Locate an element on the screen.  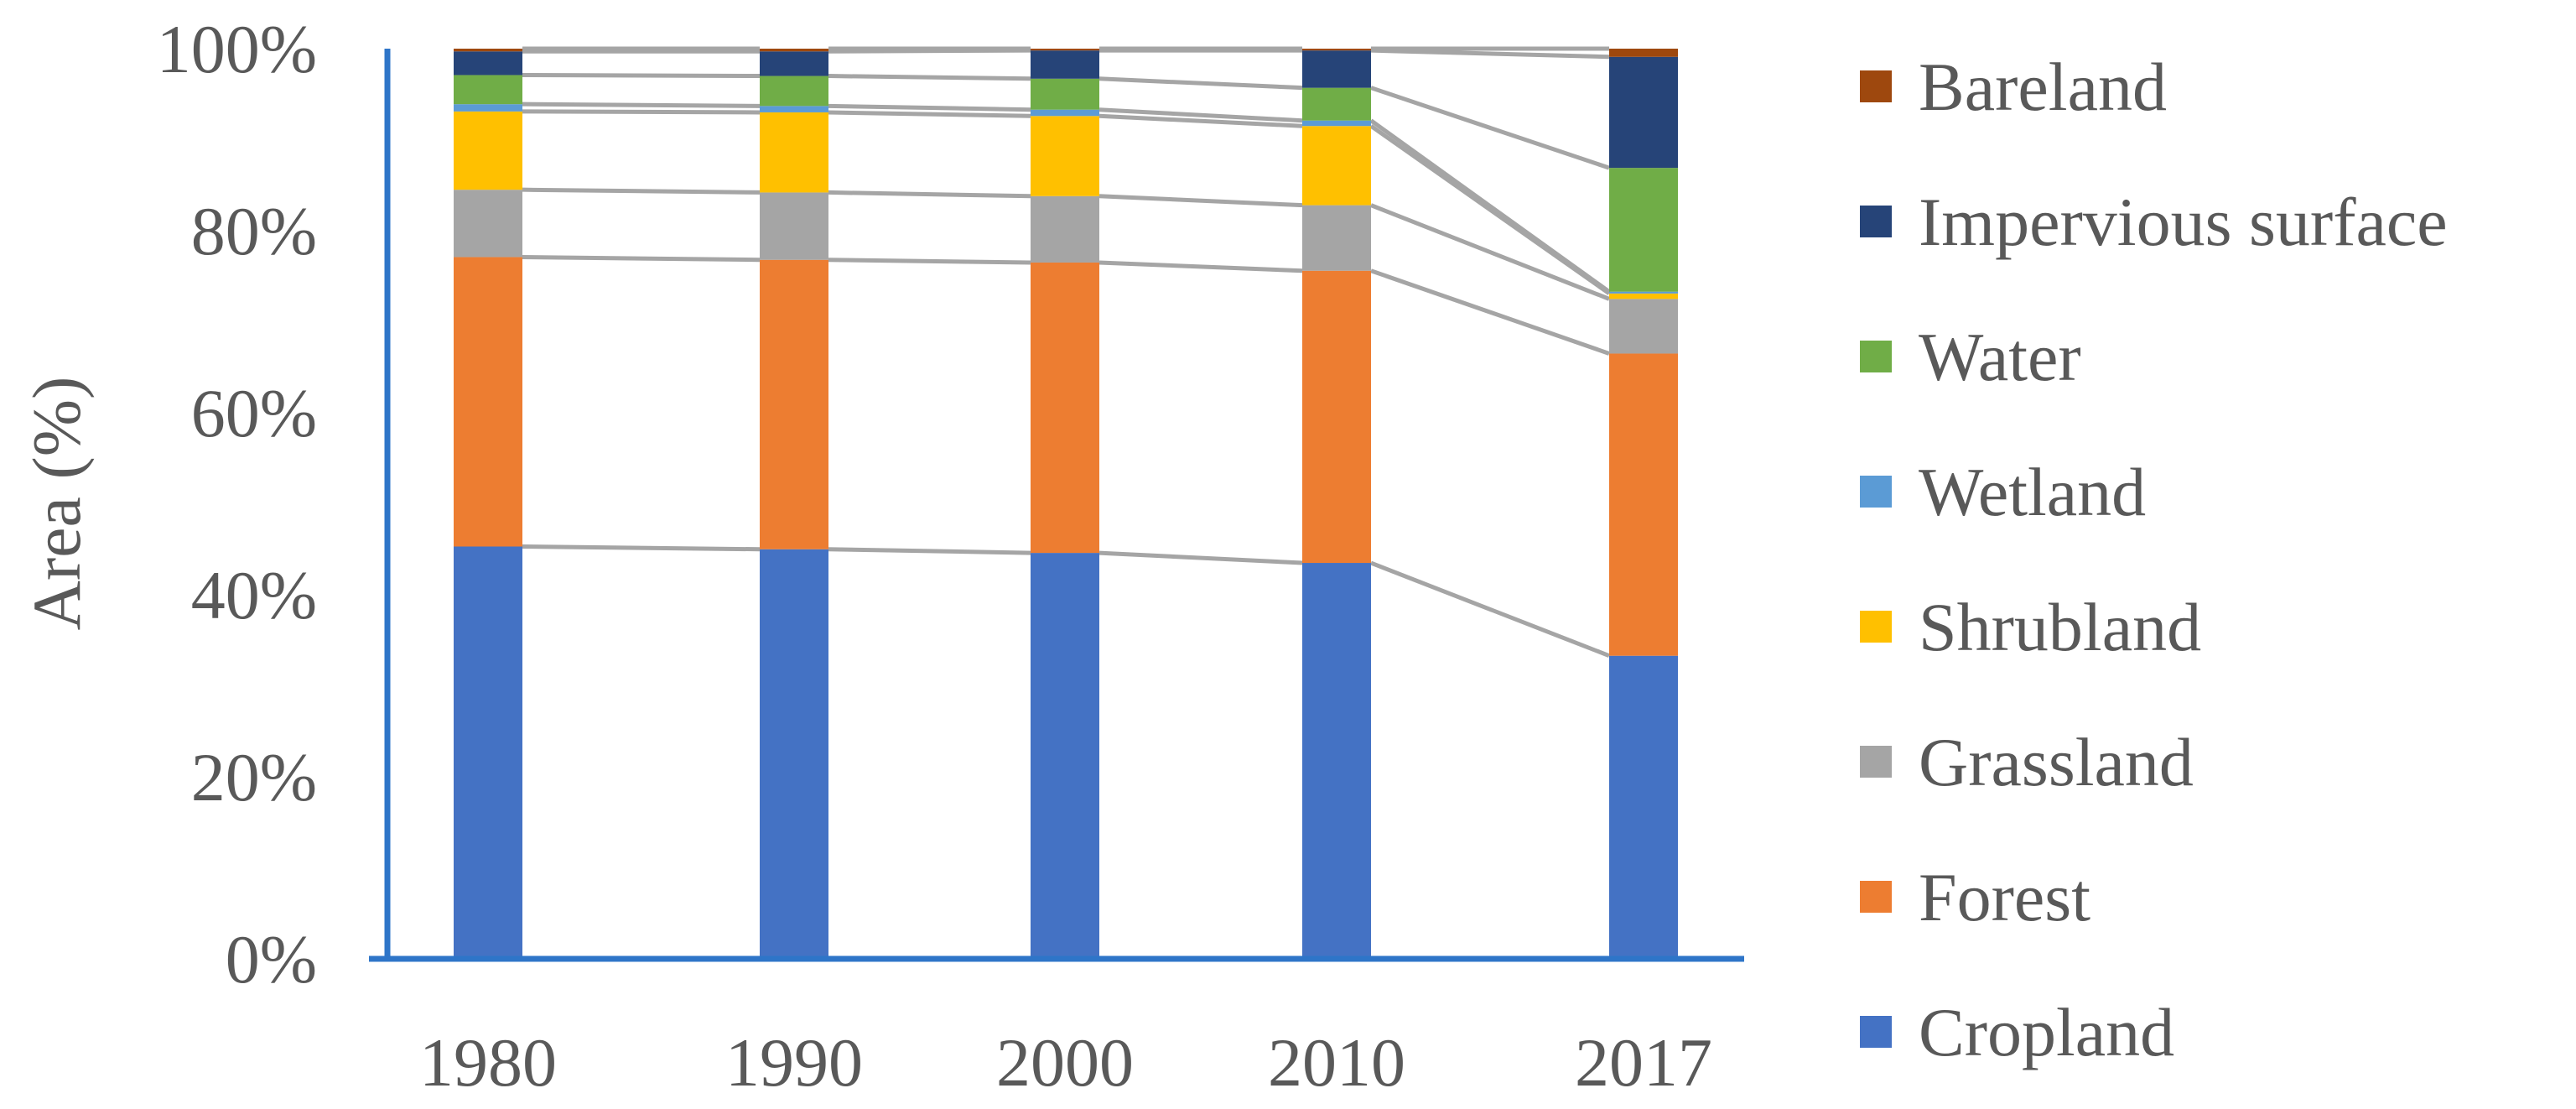
y-tick-label: 0% is located at coordinates (271, 959).